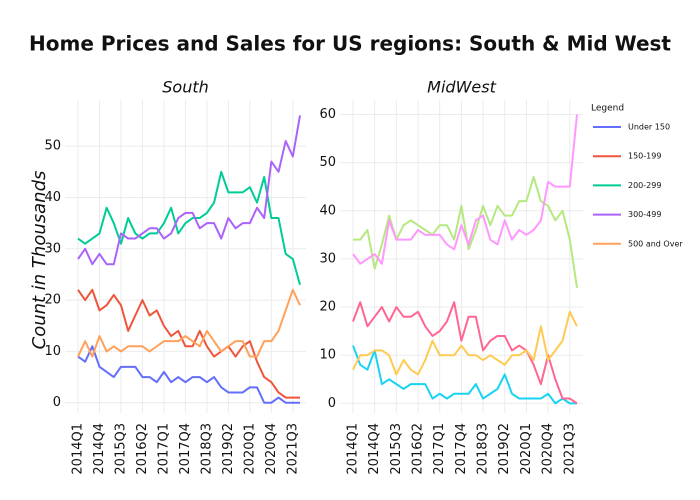 This screenshot has width=700, height=500. What do you see at coordinates (644, 156) in the screenshot?
I see `legend-label: 150-199` at bounding box center [644, 156].